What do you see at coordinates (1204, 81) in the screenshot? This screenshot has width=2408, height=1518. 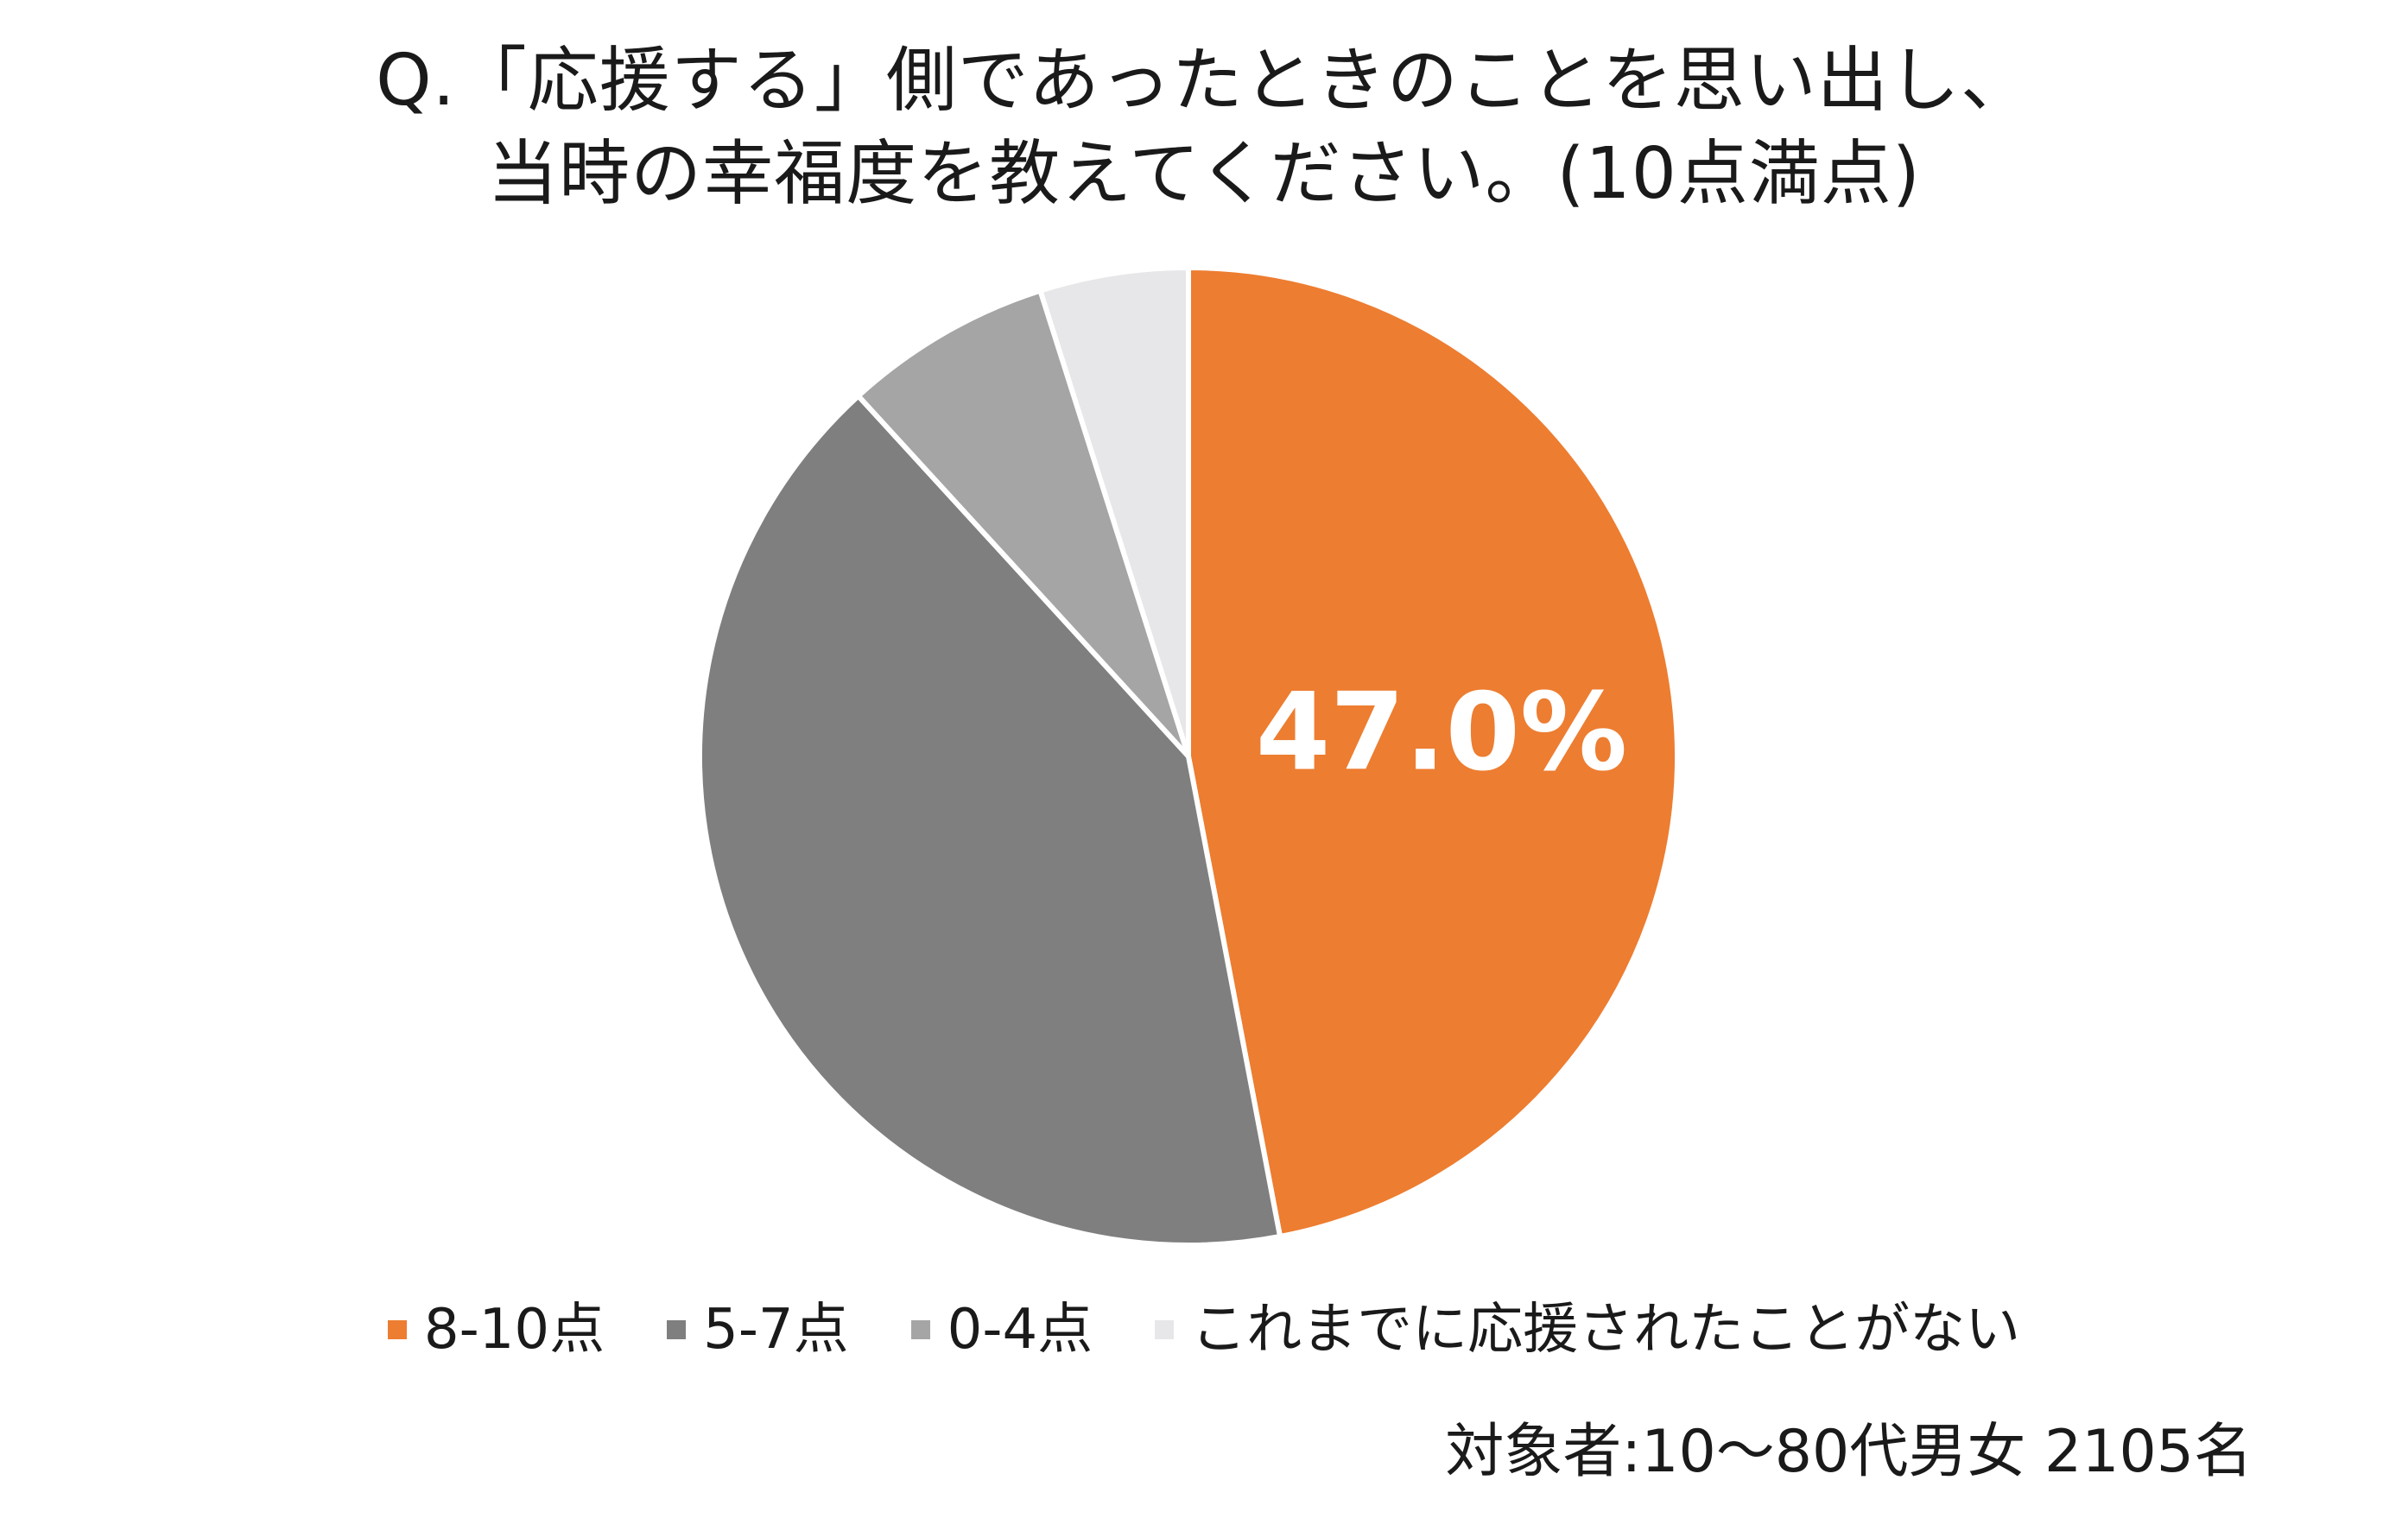 I see `chart-title-line-1: Q.「応援する」側であったときのことを思い出し、` at bounding box center [1204, 81].